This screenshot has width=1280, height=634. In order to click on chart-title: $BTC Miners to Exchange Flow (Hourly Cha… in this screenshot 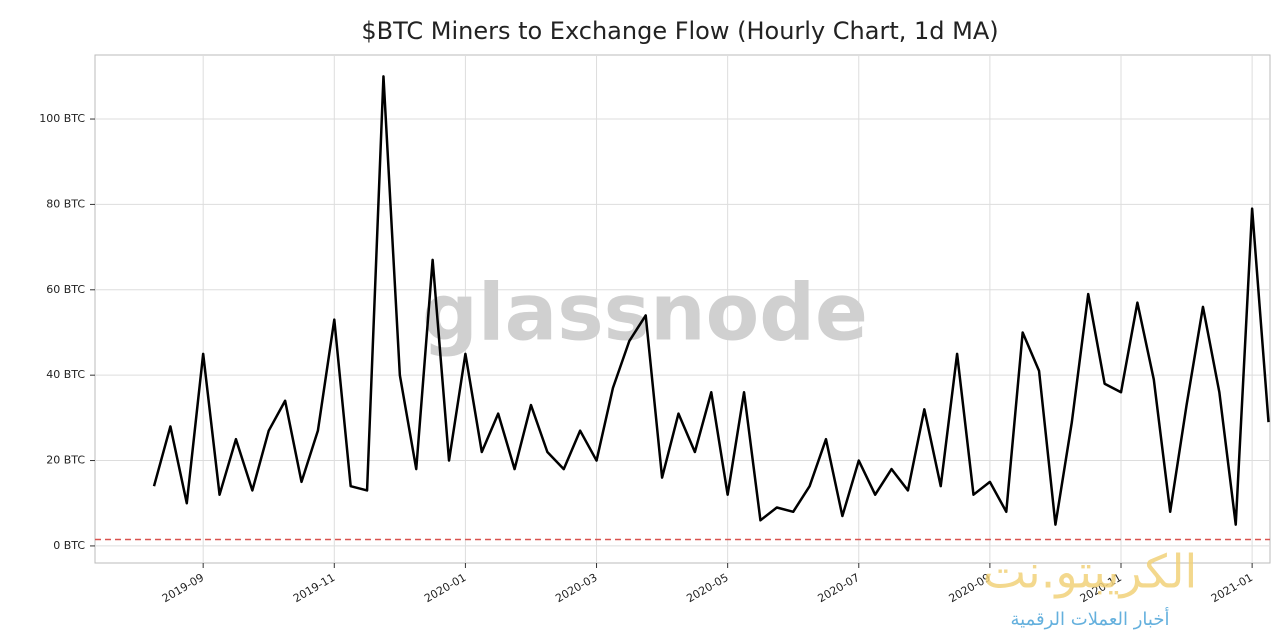, I will do `click(679, 31)`.